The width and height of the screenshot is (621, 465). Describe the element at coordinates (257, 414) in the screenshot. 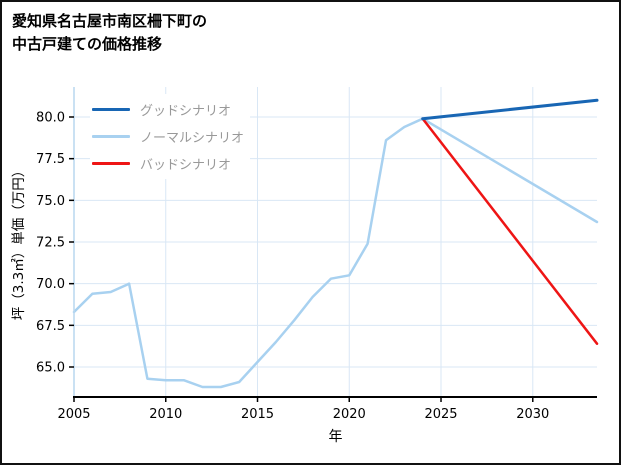

I see `x-tick-label: 2015` at that location.